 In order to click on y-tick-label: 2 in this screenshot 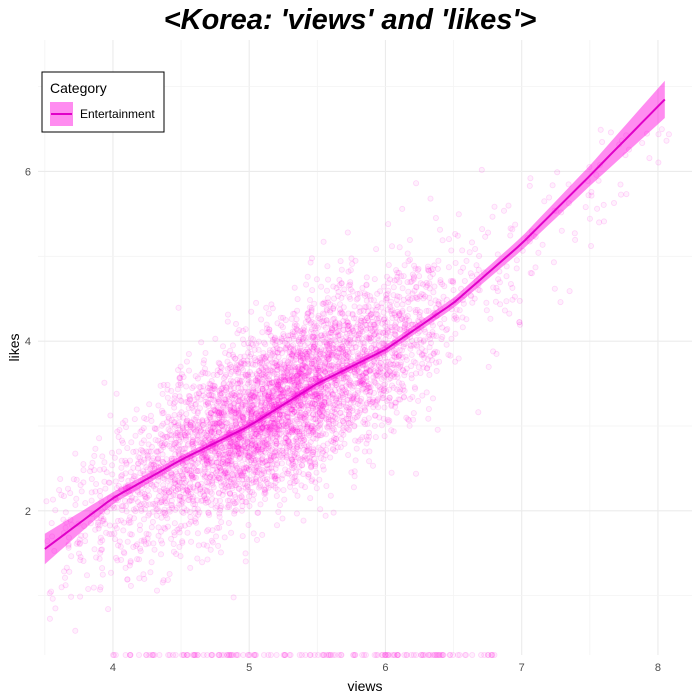, I will do `click(28, 512)`.